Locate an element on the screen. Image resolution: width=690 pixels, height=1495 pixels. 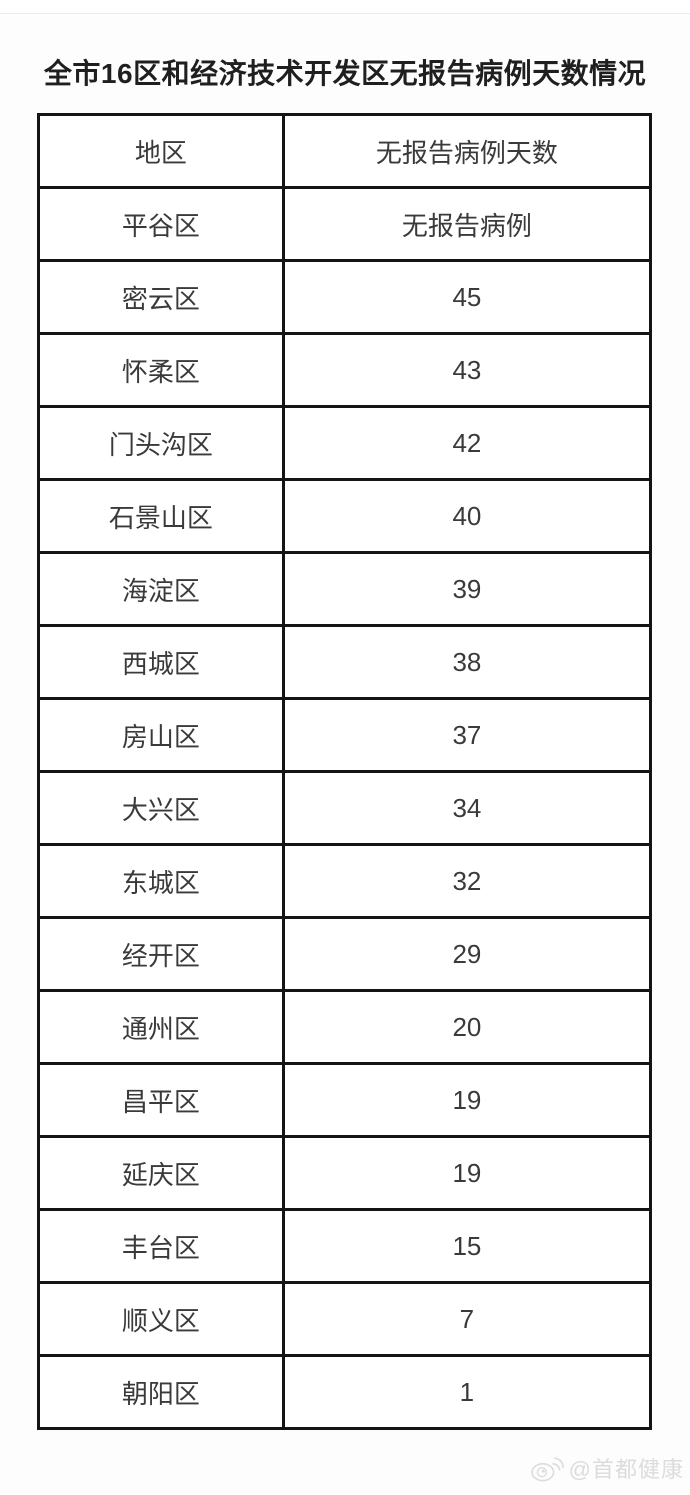
top-strip is located at coordinates (345, 6).